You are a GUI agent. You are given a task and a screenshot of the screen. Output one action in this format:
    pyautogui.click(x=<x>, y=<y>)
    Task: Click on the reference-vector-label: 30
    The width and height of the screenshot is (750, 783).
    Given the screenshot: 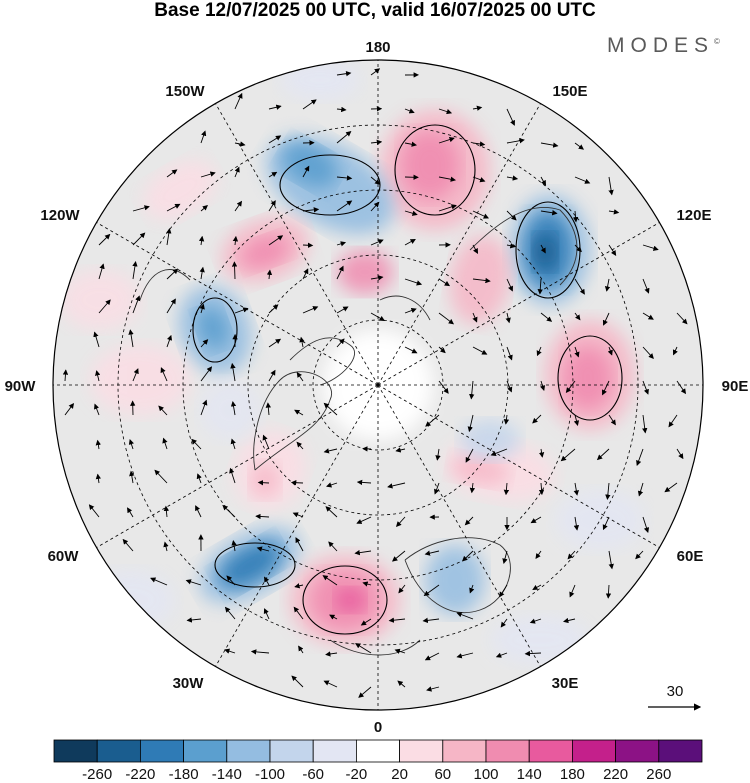 What is the action you would take?
    pyautogui.click(x=675, y=691)
    